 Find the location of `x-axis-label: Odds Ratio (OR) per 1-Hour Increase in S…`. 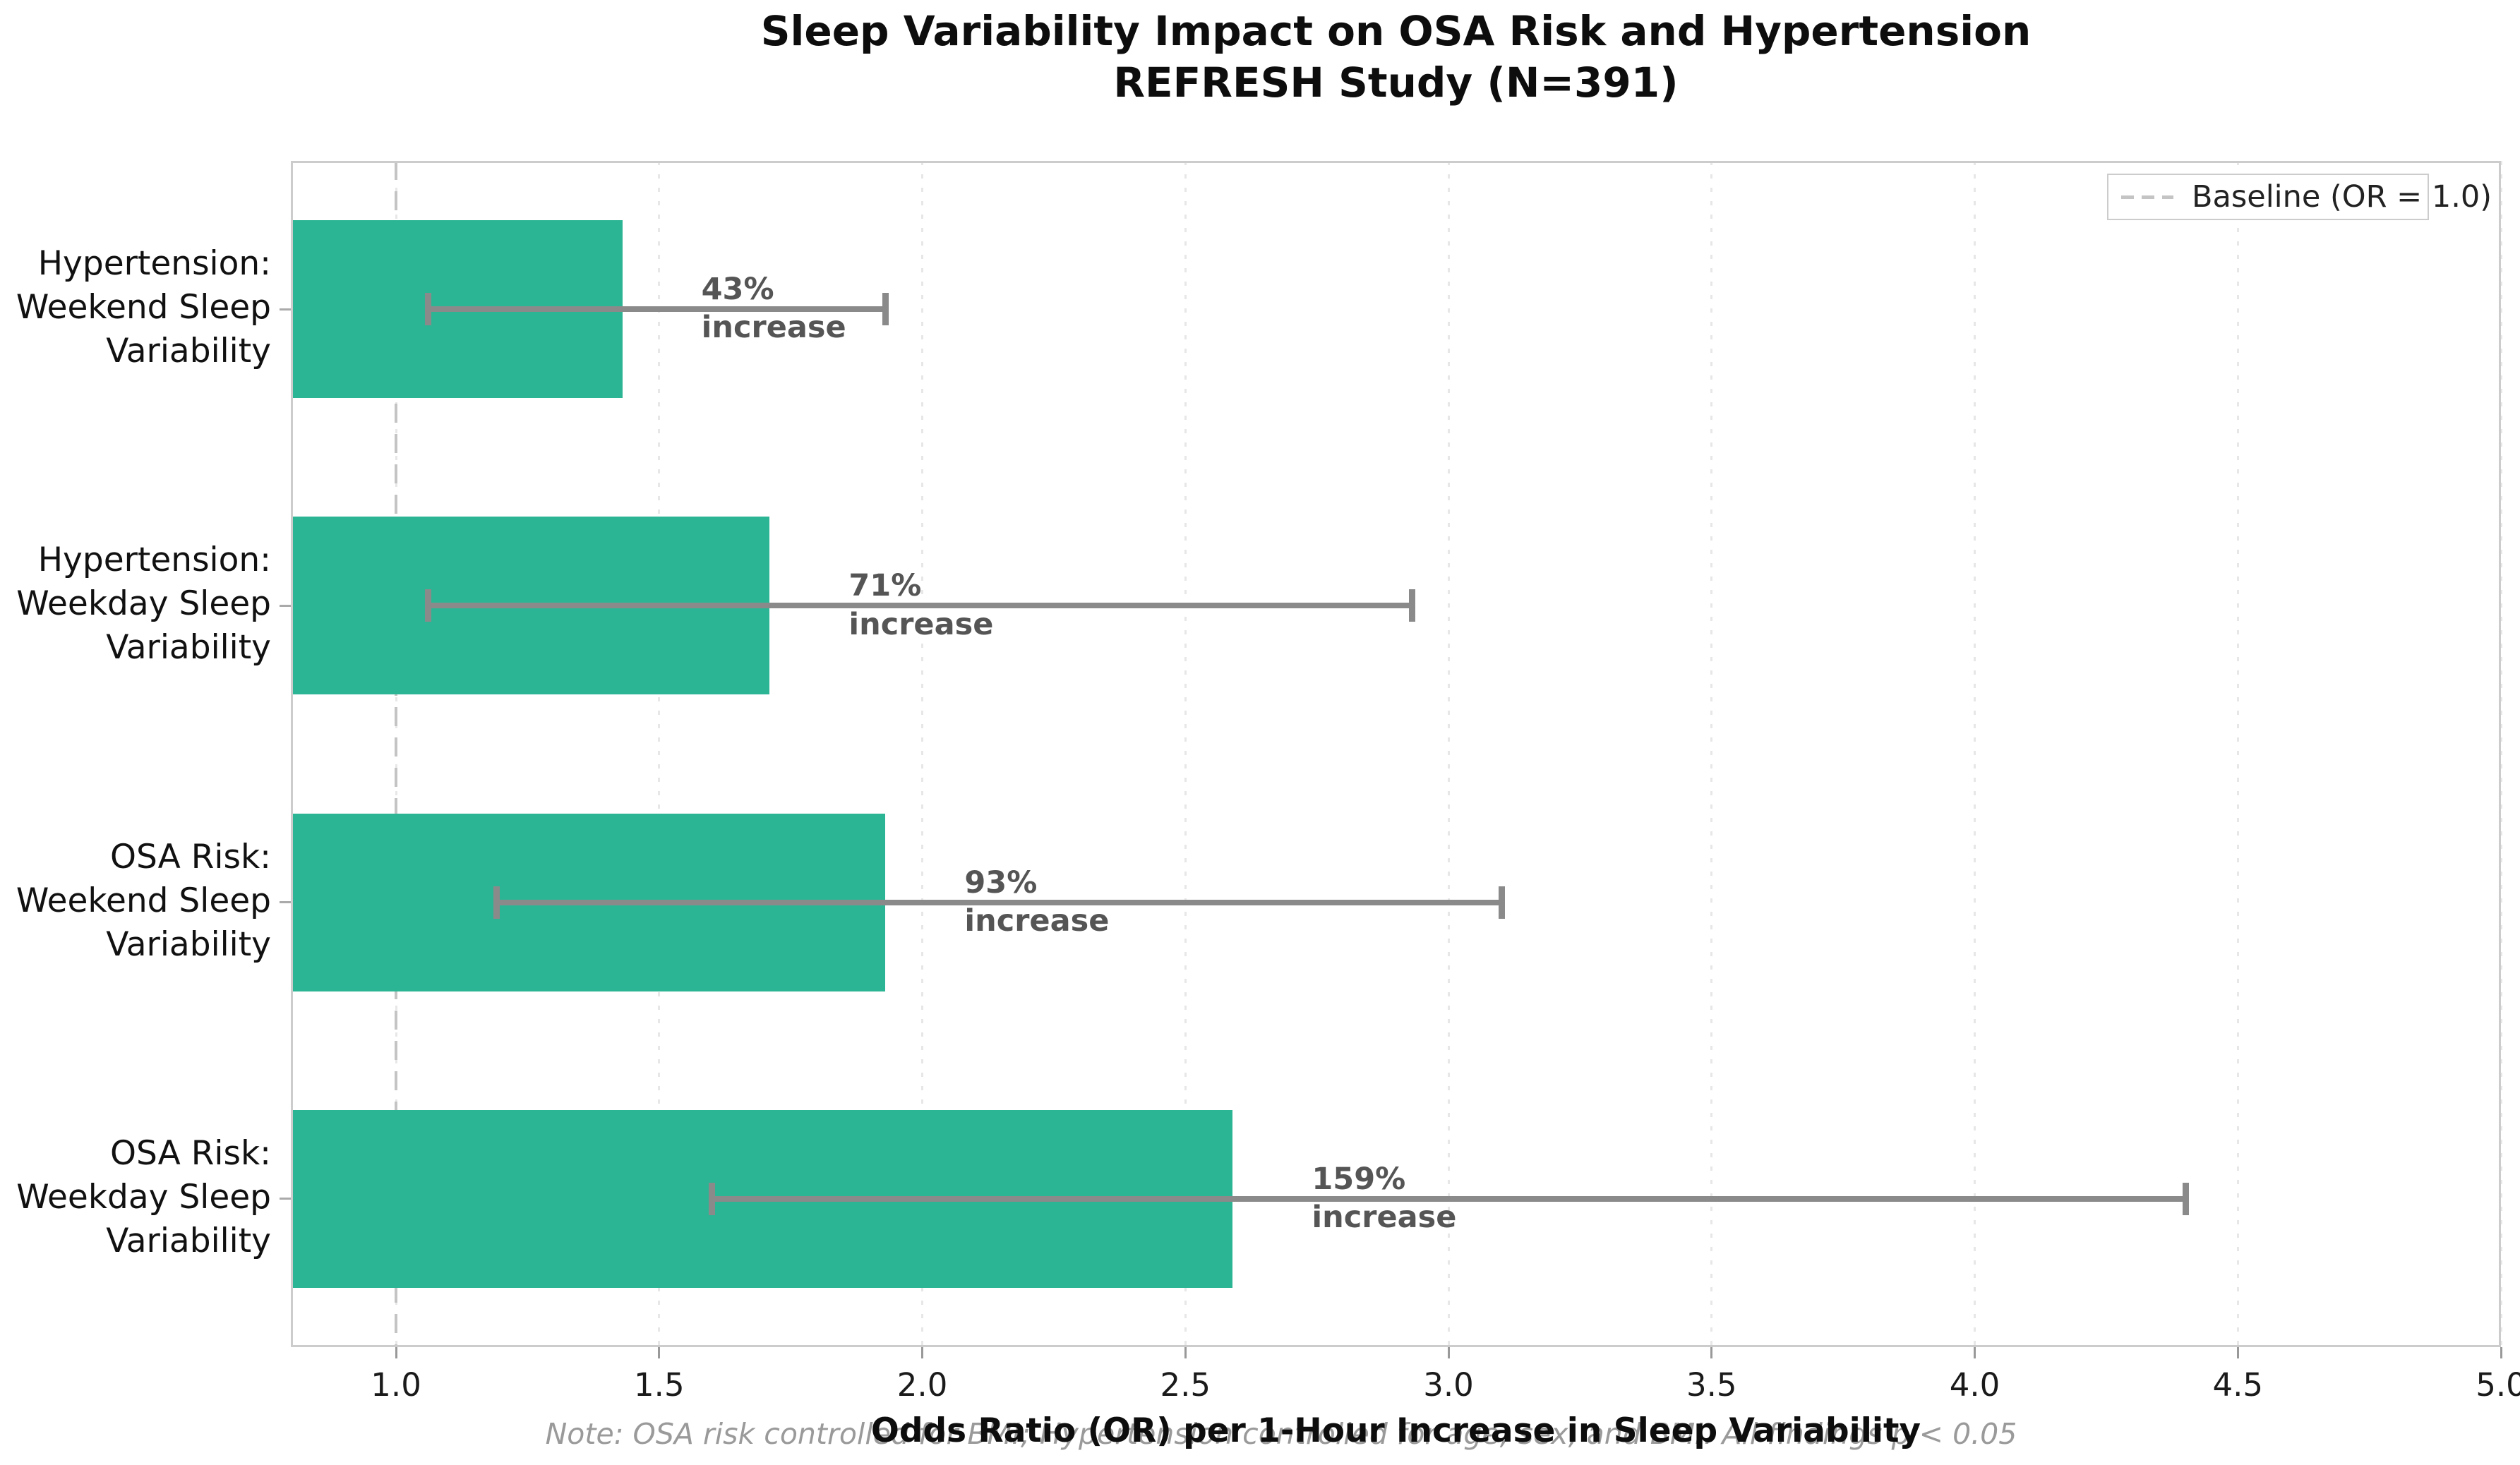

x-axis-label: Odds Ratio (OR) per 1-Hour Increase in S… is located at coordinates (1396, 1430).